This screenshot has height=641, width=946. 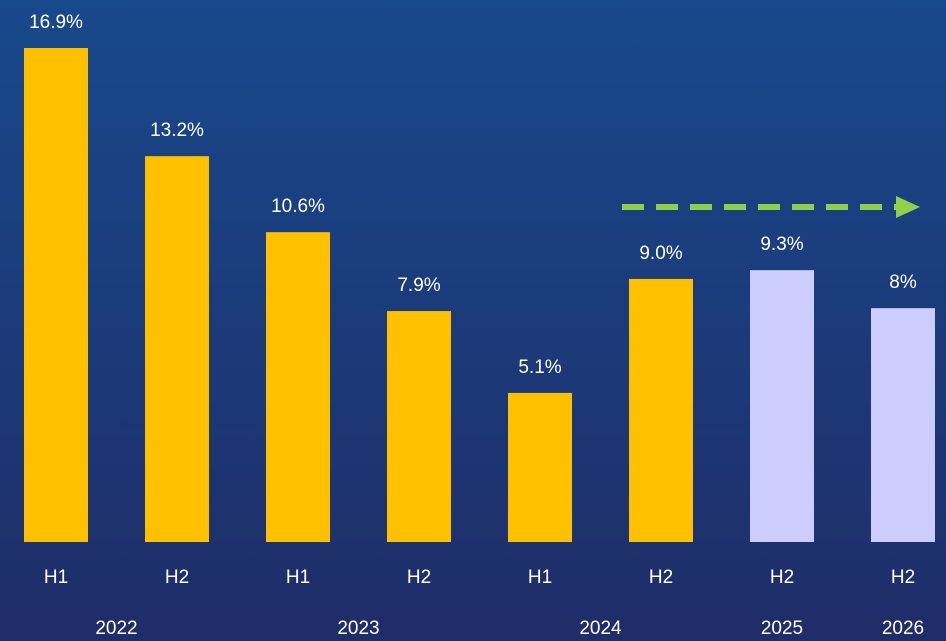 What do you see at coordinates (177, 130) in the screenshot?
I see `value-label: 13.2%` at bounding box center [177, 130].